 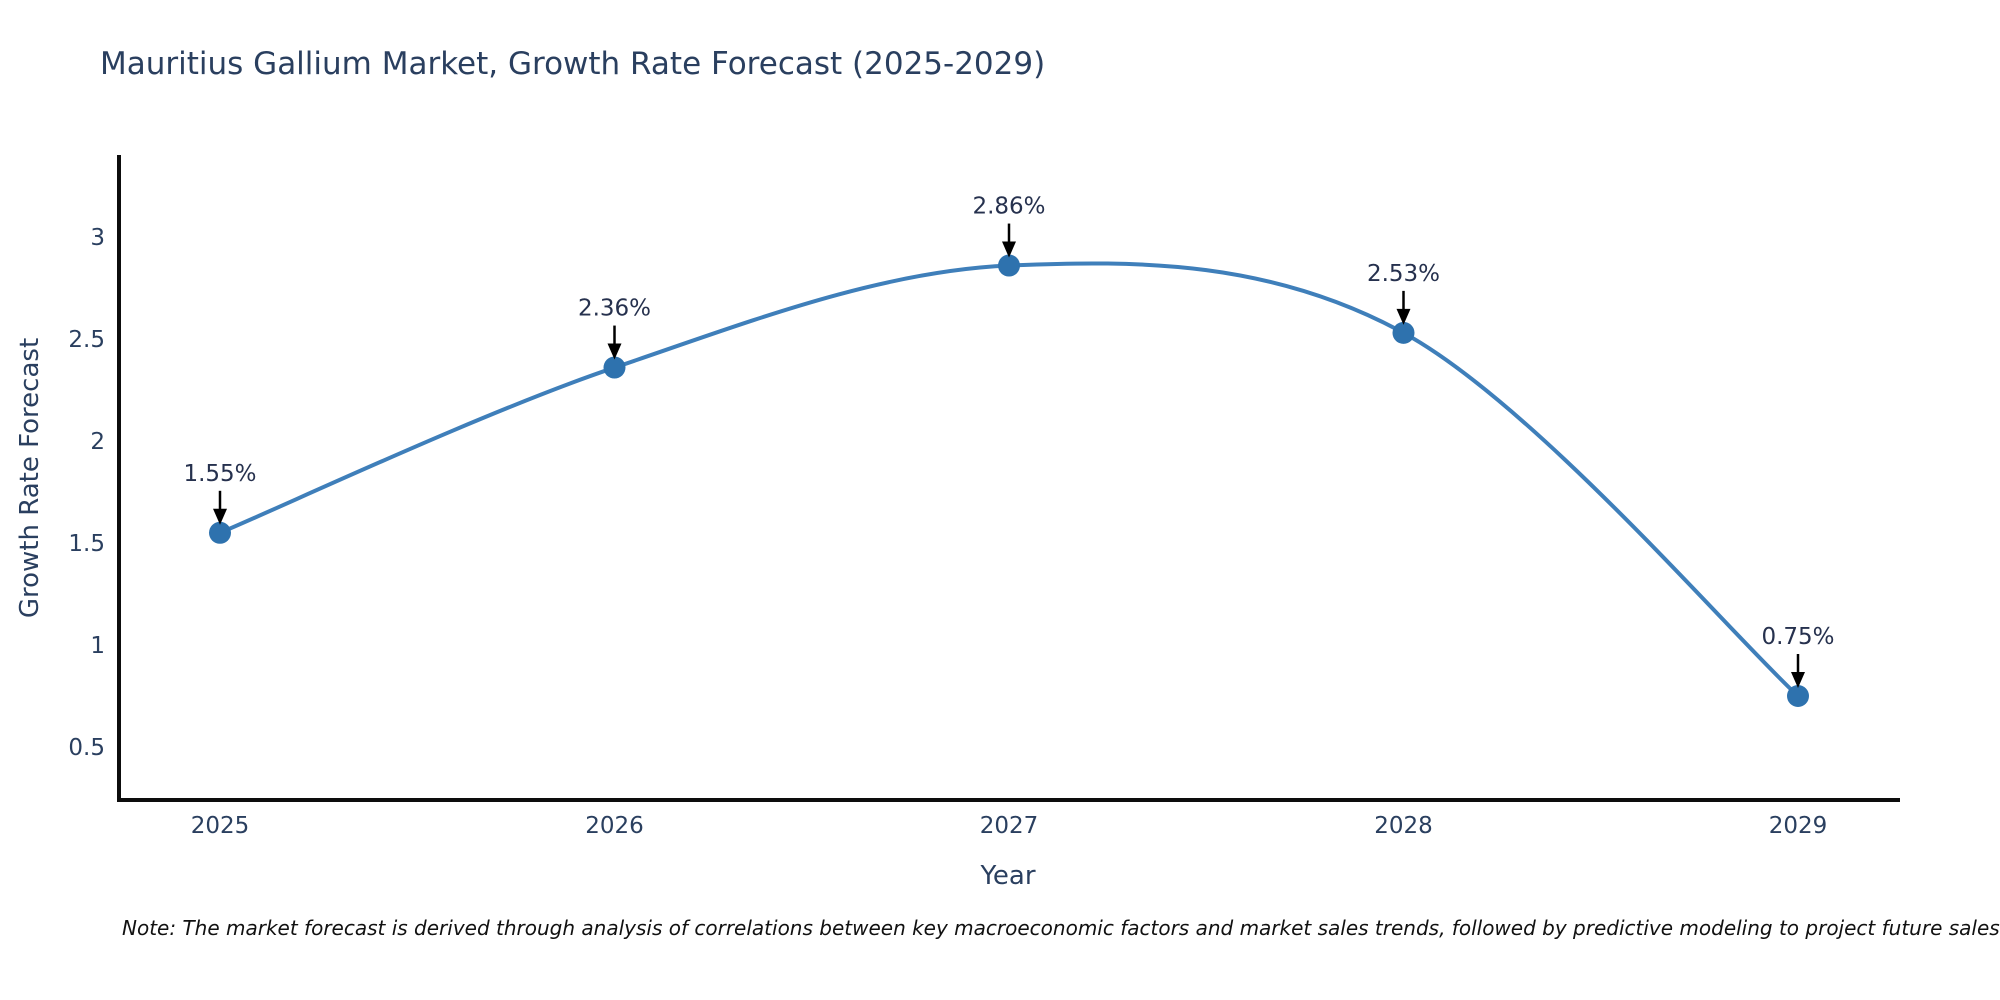 What do you see at coordinates (614, 826) in the screenshot?
I see `x-tick-label: 2026` at bounding box center [614, 826].